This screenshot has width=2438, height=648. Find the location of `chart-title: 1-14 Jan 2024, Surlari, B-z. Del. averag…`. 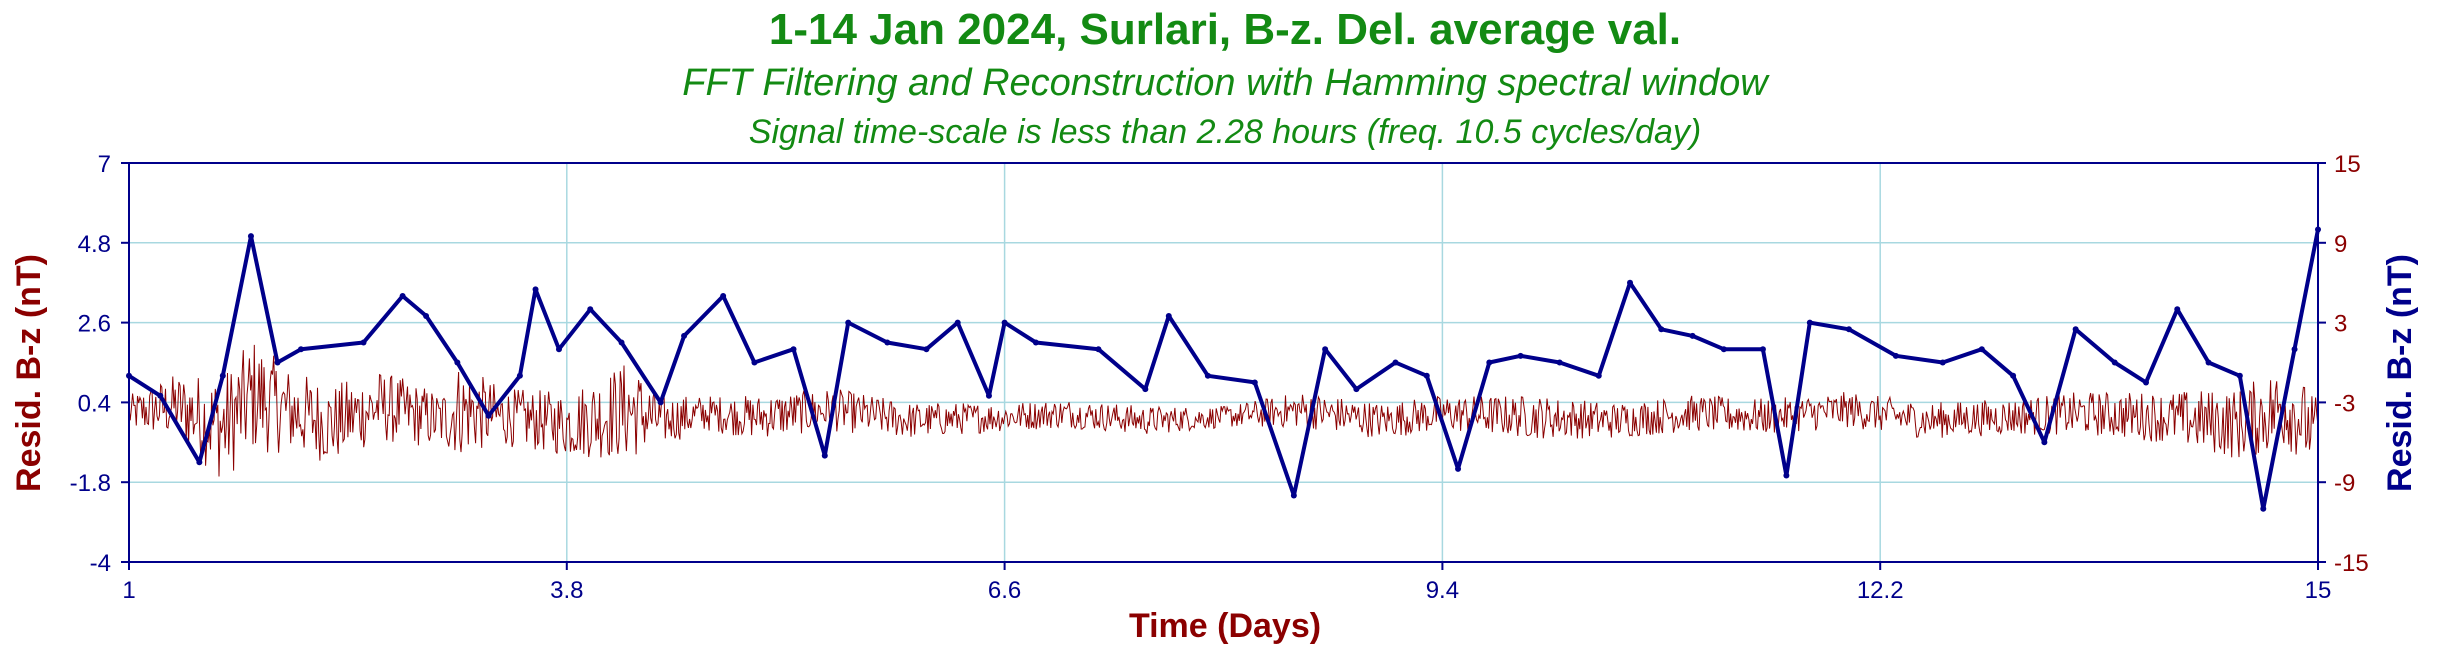

chart-title: 1-14 Jan 2024, Surlari, B-z. Del. averag… is located at coordinates (1225, 29).